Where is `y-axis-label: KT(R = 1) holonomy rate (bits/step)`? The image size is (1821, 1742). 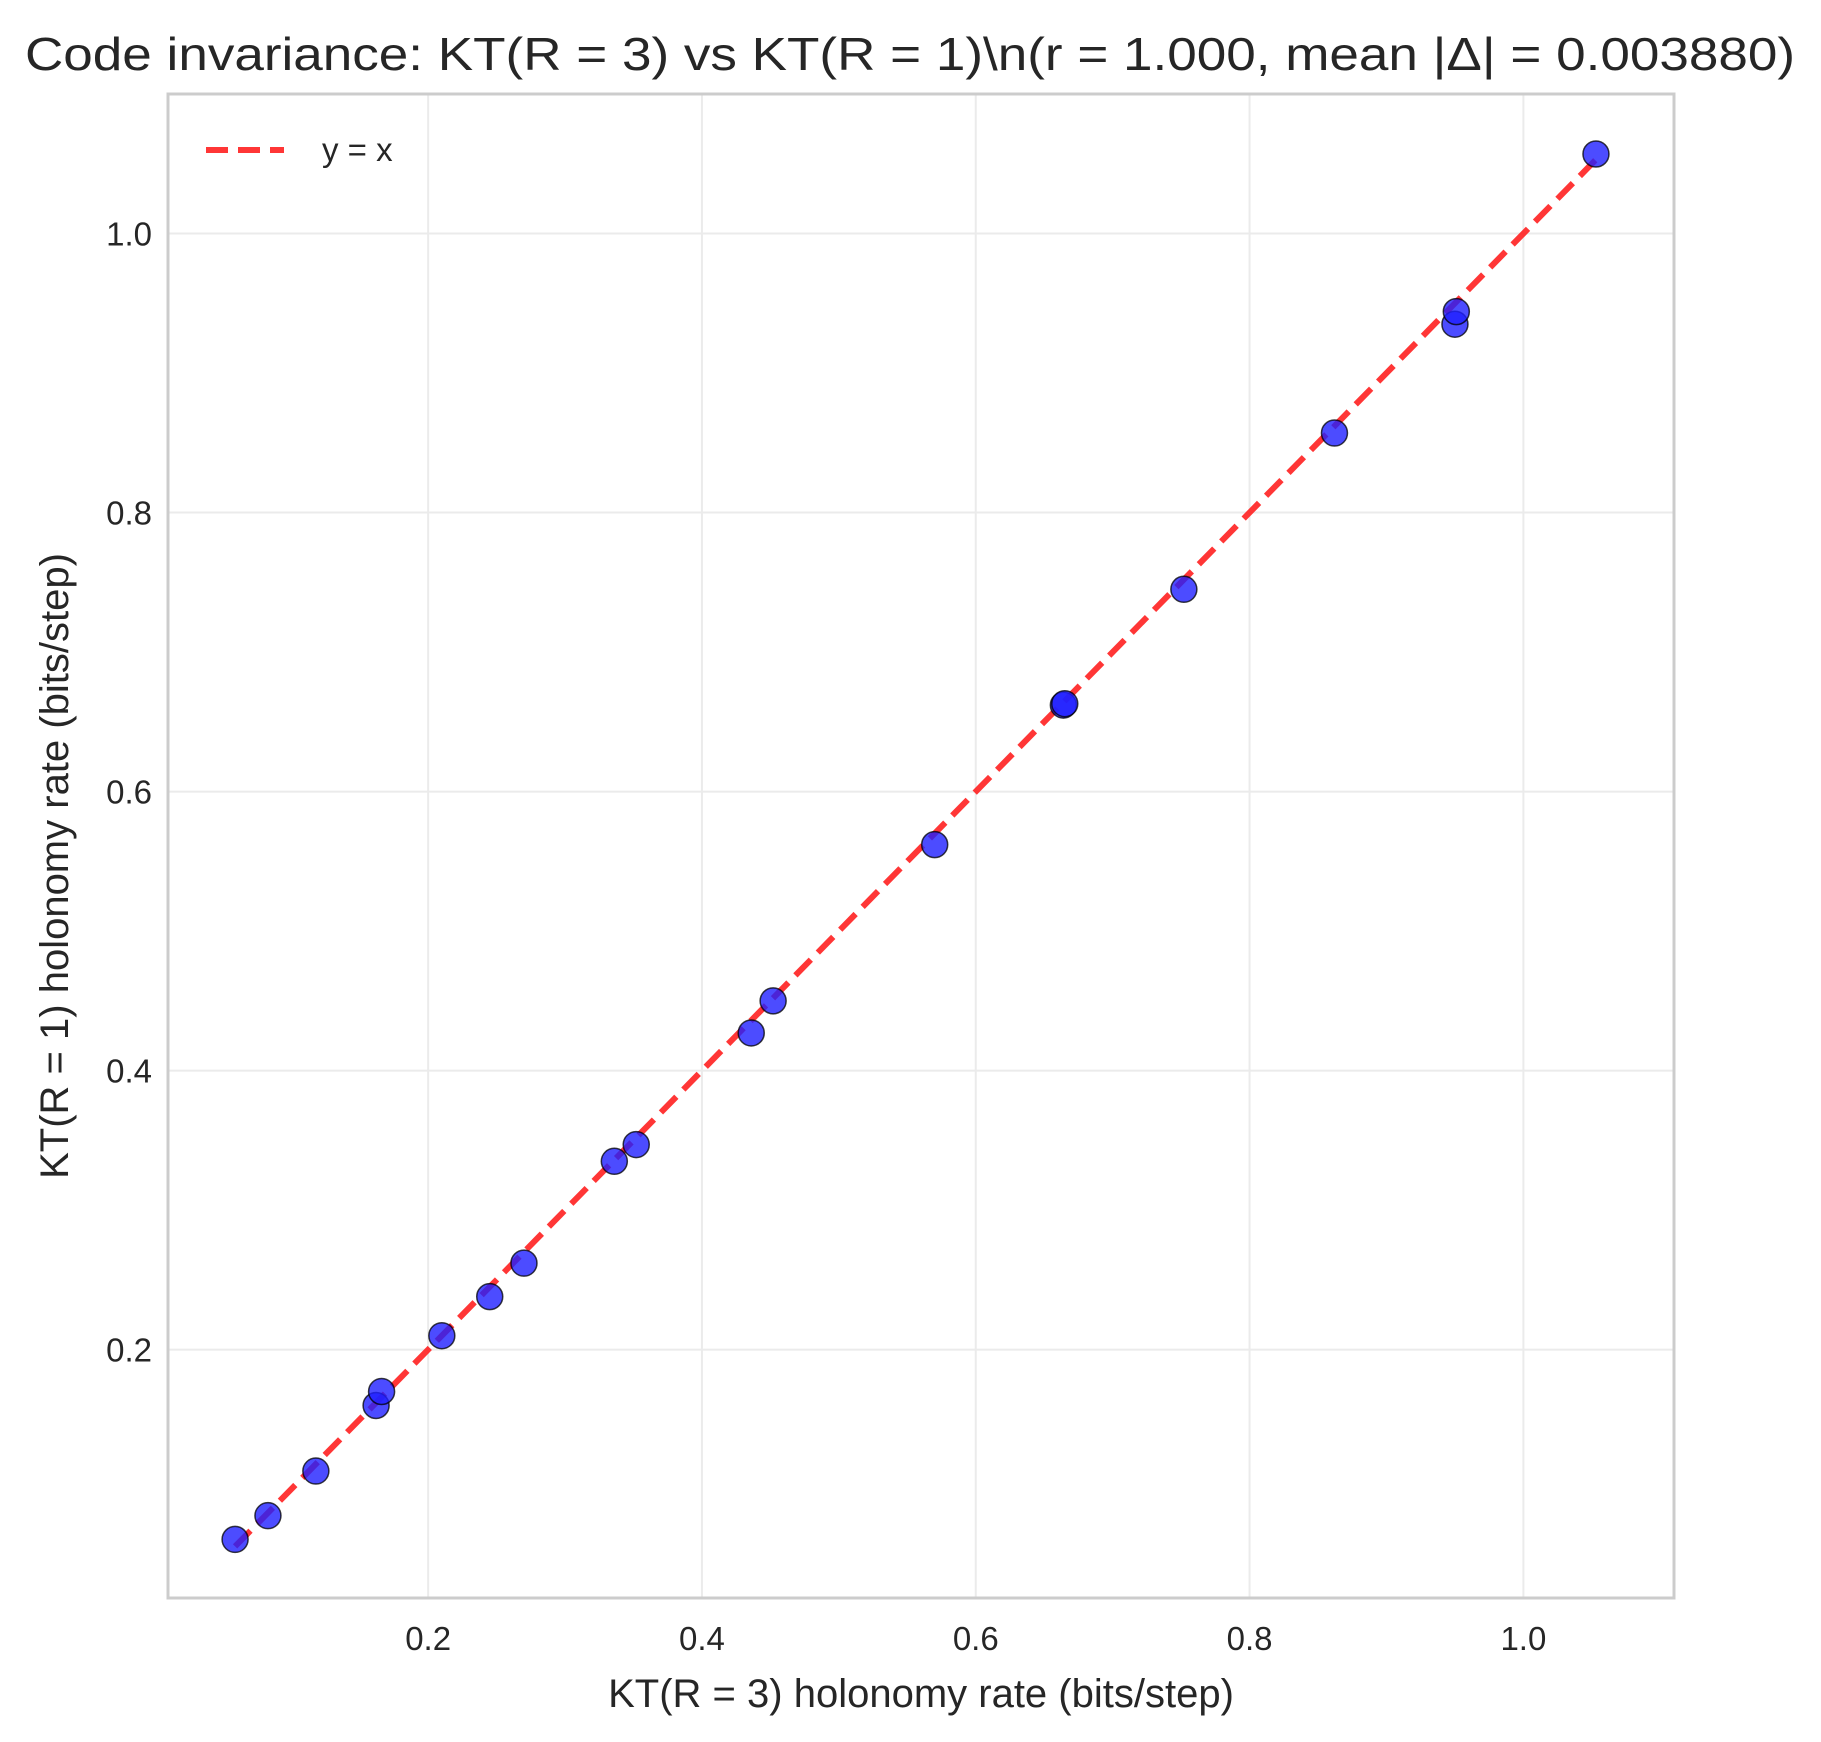 y-axis-label: KT(R = 1) holonomy rate (bits/step) is located at coordinates (55, 866).